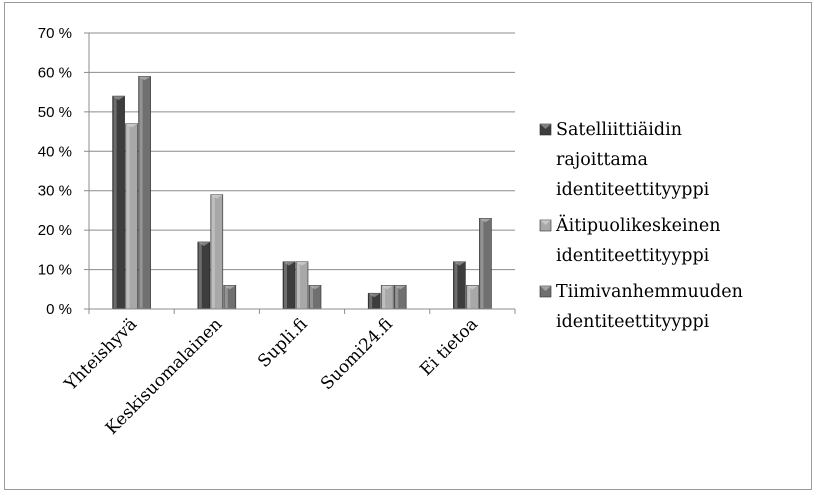 The height and width of the screenshot is (493, 815). I want to click on legend-label-line: Tiimivanhemmuuden, so click(649, 292).